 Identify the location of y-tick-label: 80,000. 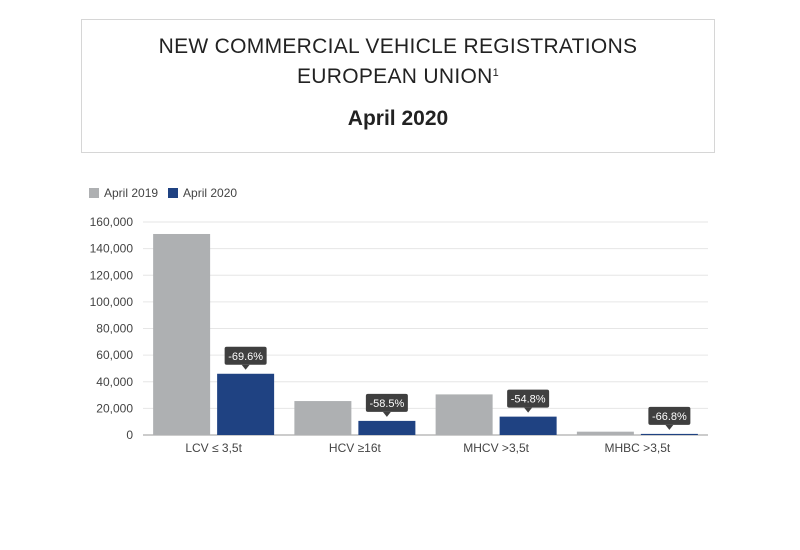
(114, 329).